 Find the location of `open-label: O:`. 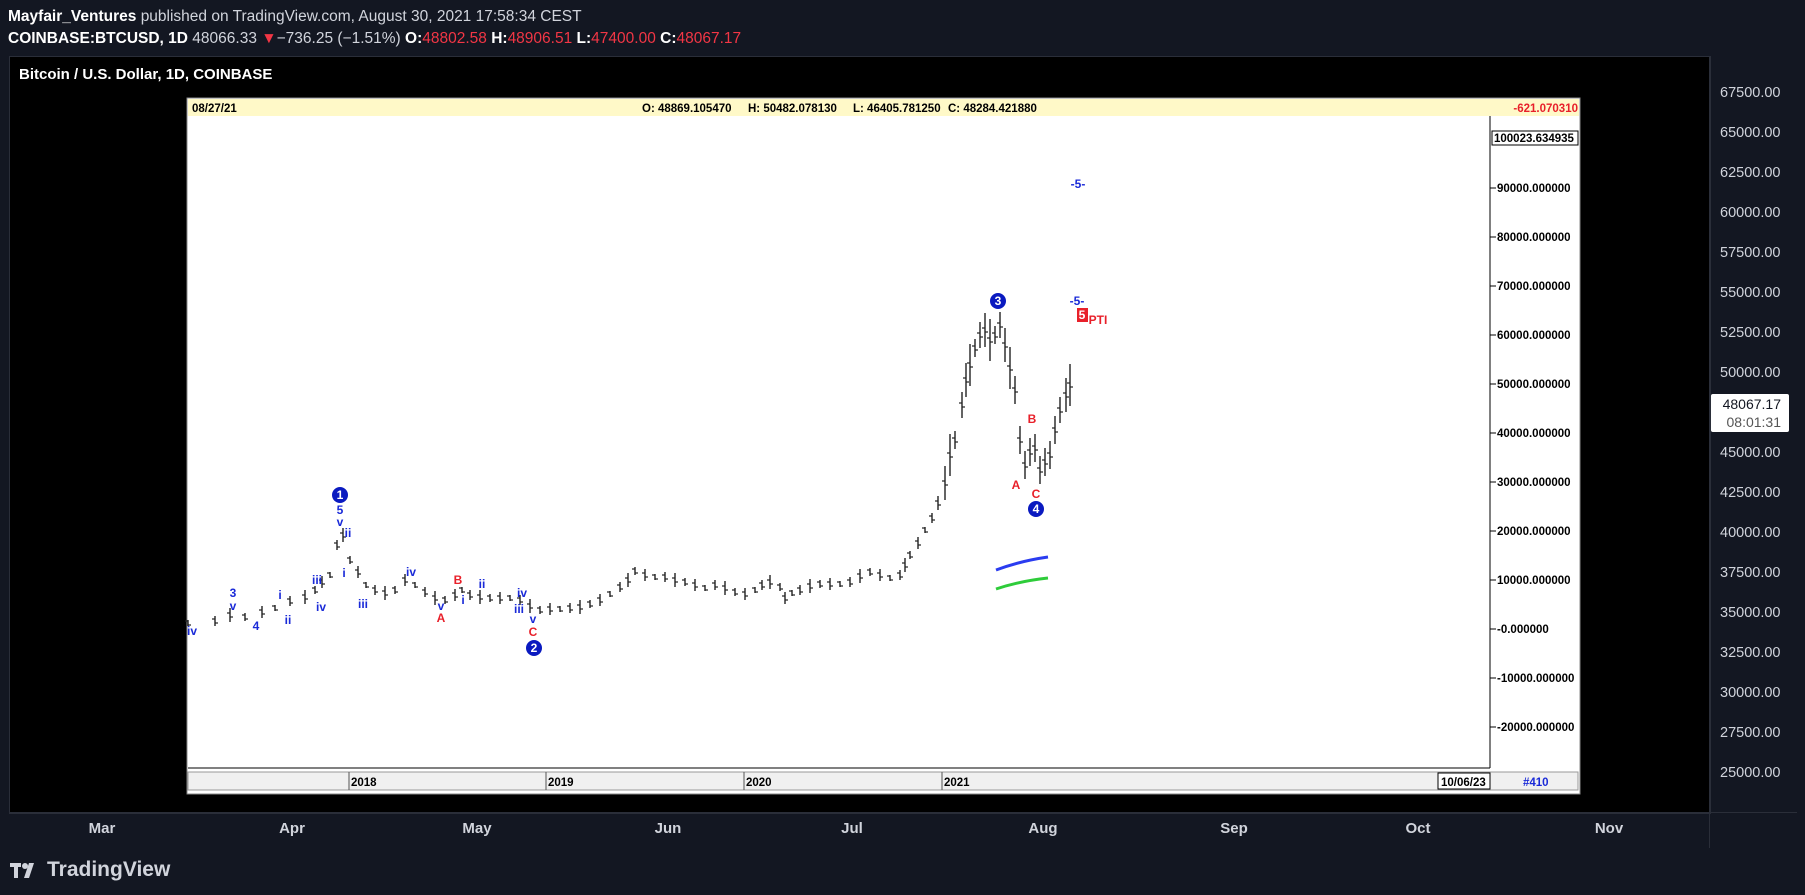

open-label: O: is located at coordinates (414, 38).